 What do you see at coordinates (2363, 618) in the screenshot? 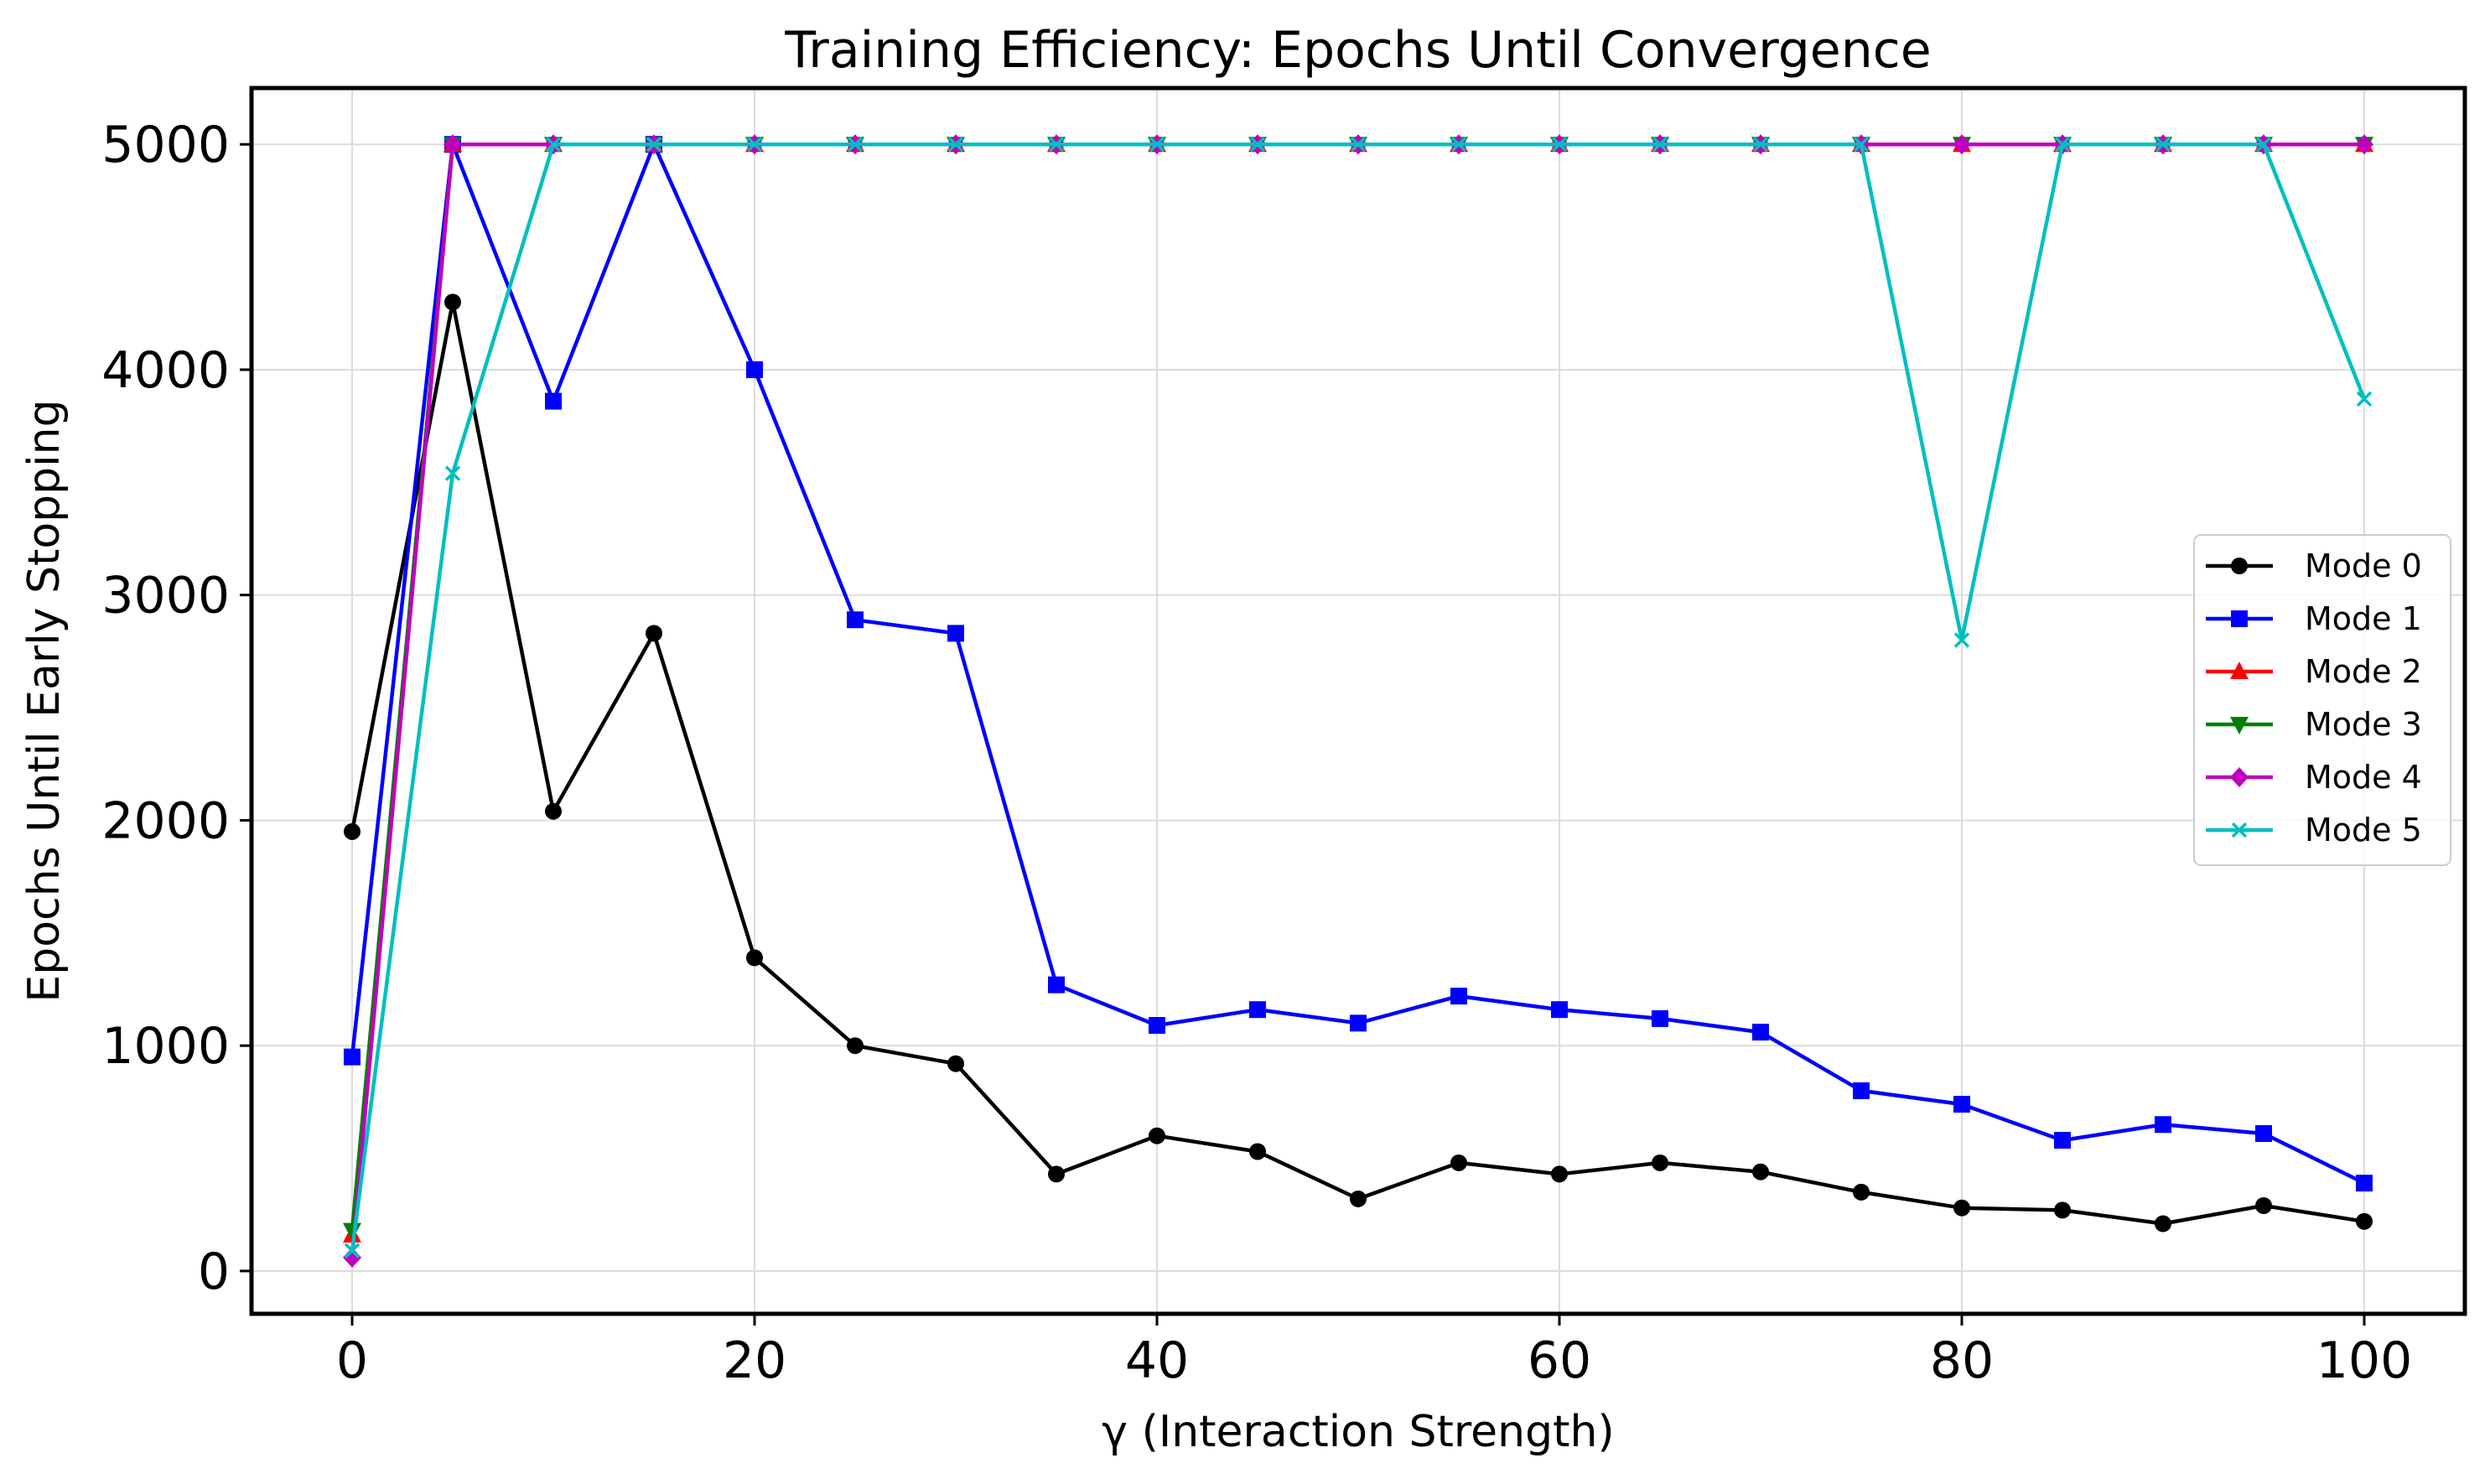
I see `legend-label: Mode 1` at bounding box center [2363, 618].